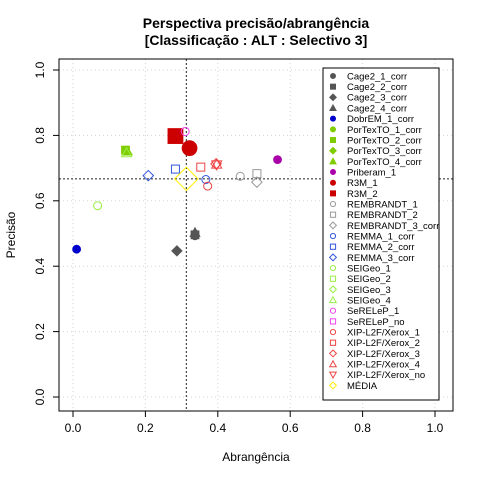 The image size is (480, 480). Describe the element at coordinates (377, 108) in the screenshot. I see `legend-entry-3: Cage2_4_corr` at that location.